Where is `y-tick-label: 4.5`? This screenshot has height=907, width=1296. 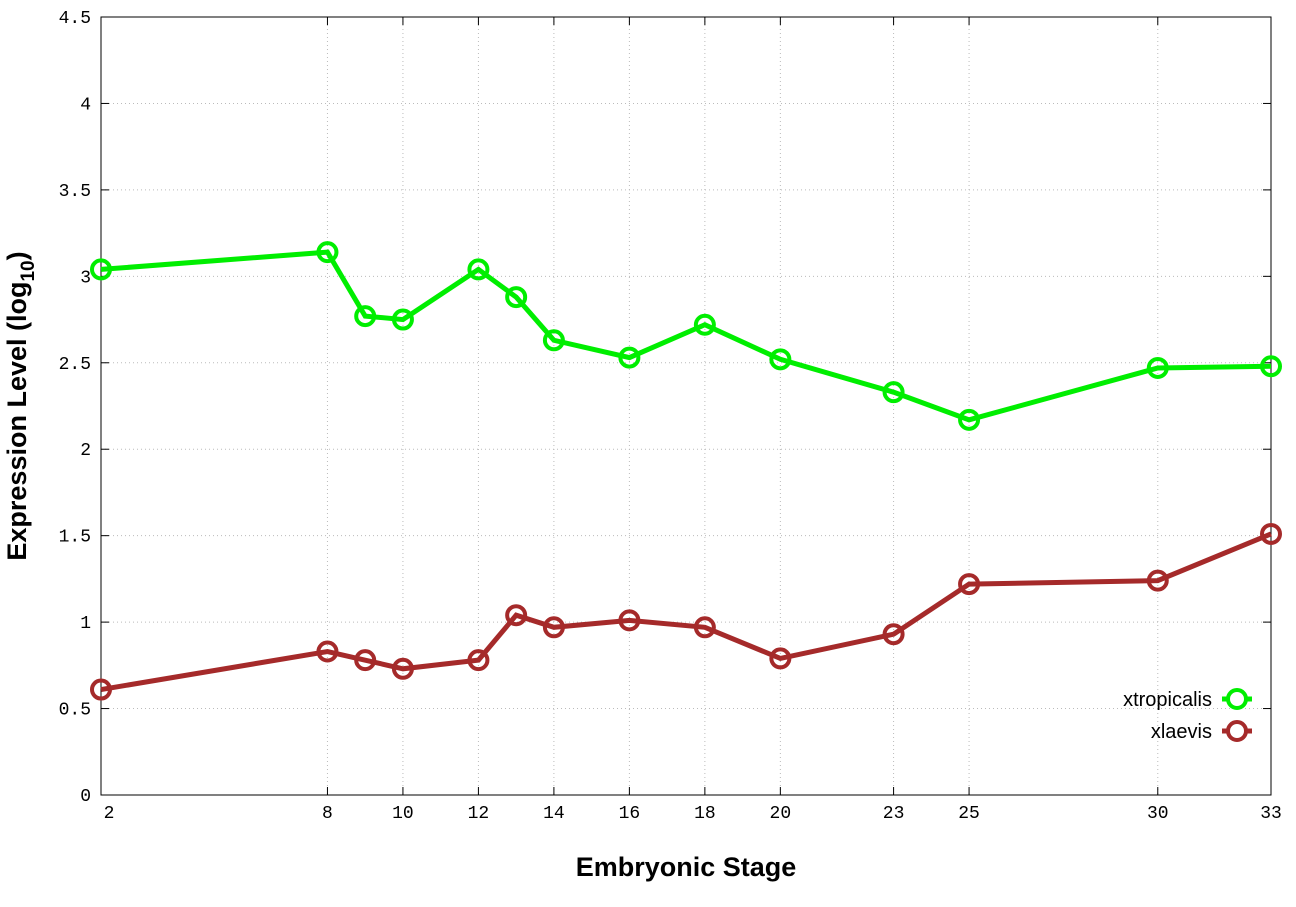
y-tick-label: 4.5 is located at coordinates (75, 19).